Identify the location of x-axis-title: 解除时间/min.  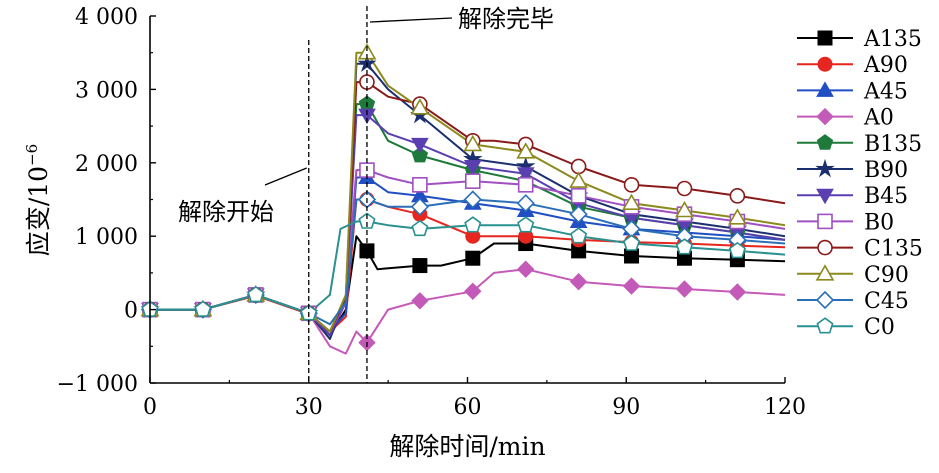
(467, 446).